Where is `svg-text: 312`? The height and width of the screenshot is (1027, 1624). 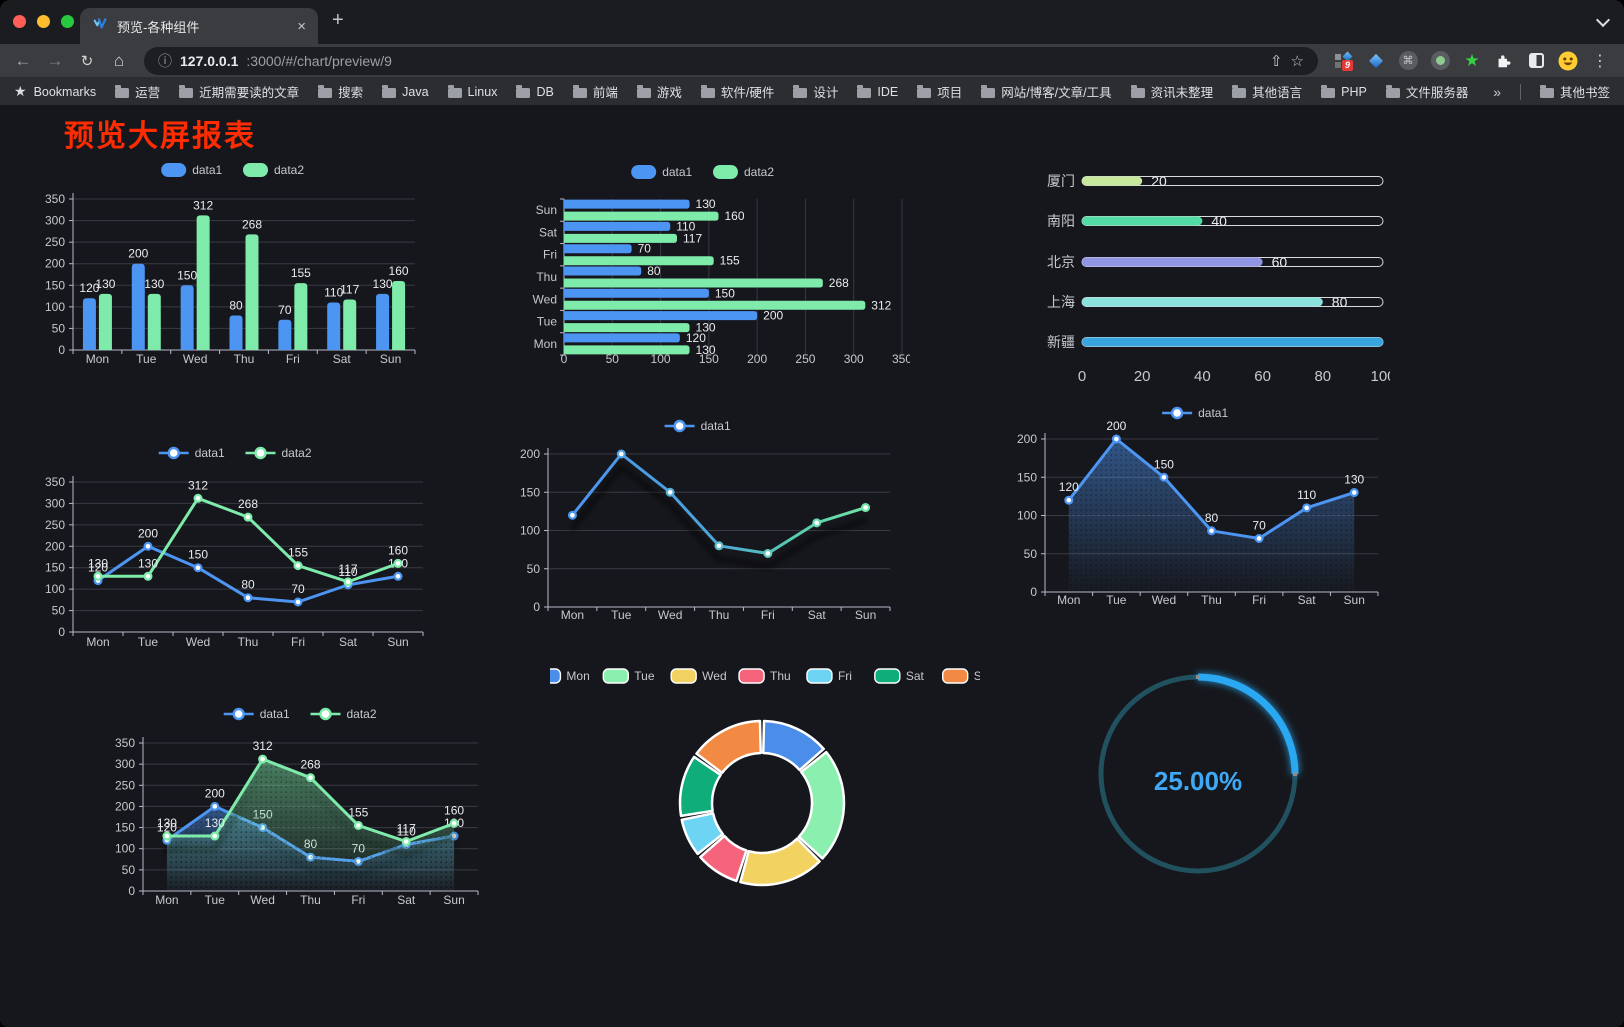 svg-text: 312 is located at coordinates (881, 305).